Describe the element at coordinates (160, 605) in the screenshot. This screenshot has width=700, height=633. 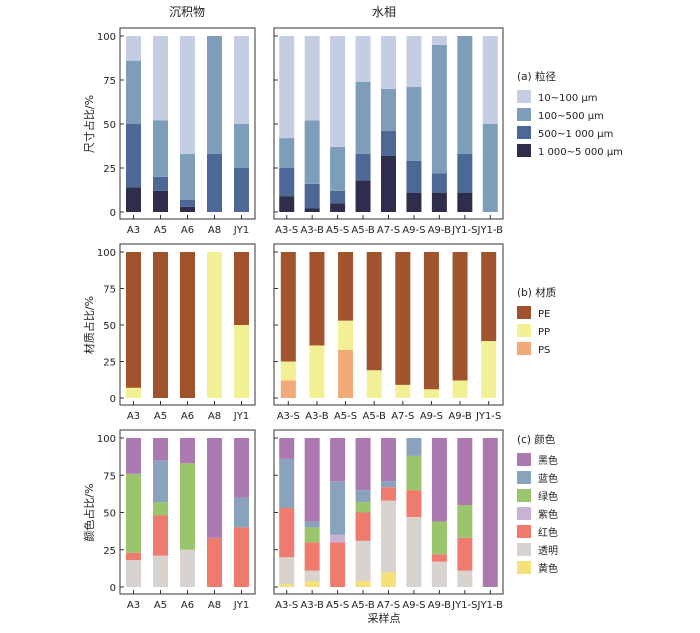
I see `x-tick-label: A5` at that location.